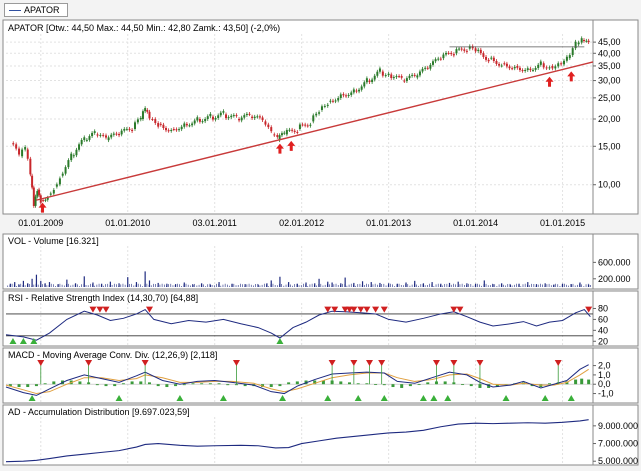  Describe the element at coordinates (618, 444) in the screenshot. I see `ad-y-tick-label: 7.000.000` at that location.